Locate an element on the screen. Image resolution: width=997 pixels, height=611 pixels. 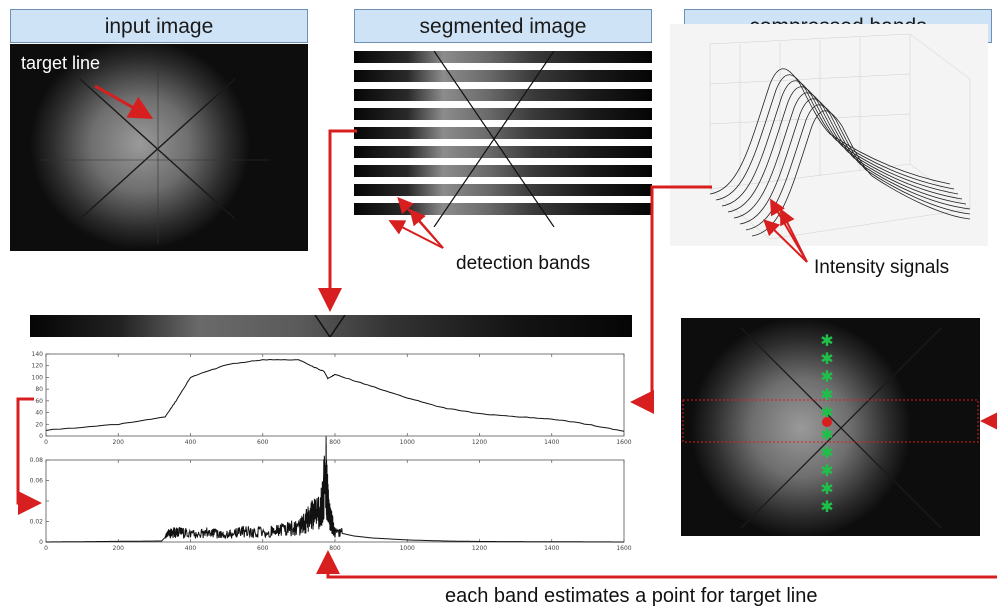
target-point is located at coordinates (827, 422).